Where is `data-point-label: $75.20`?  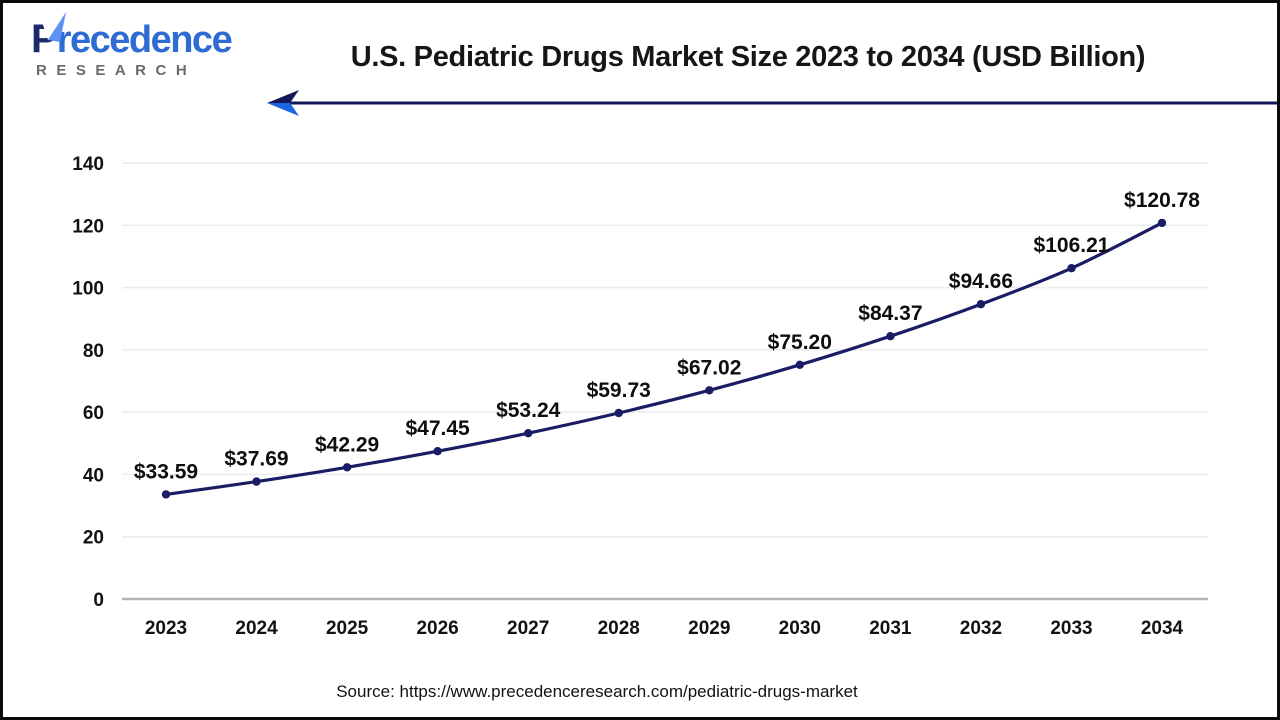
data-point-label: $75.20 is located at coordinates (800, 342).